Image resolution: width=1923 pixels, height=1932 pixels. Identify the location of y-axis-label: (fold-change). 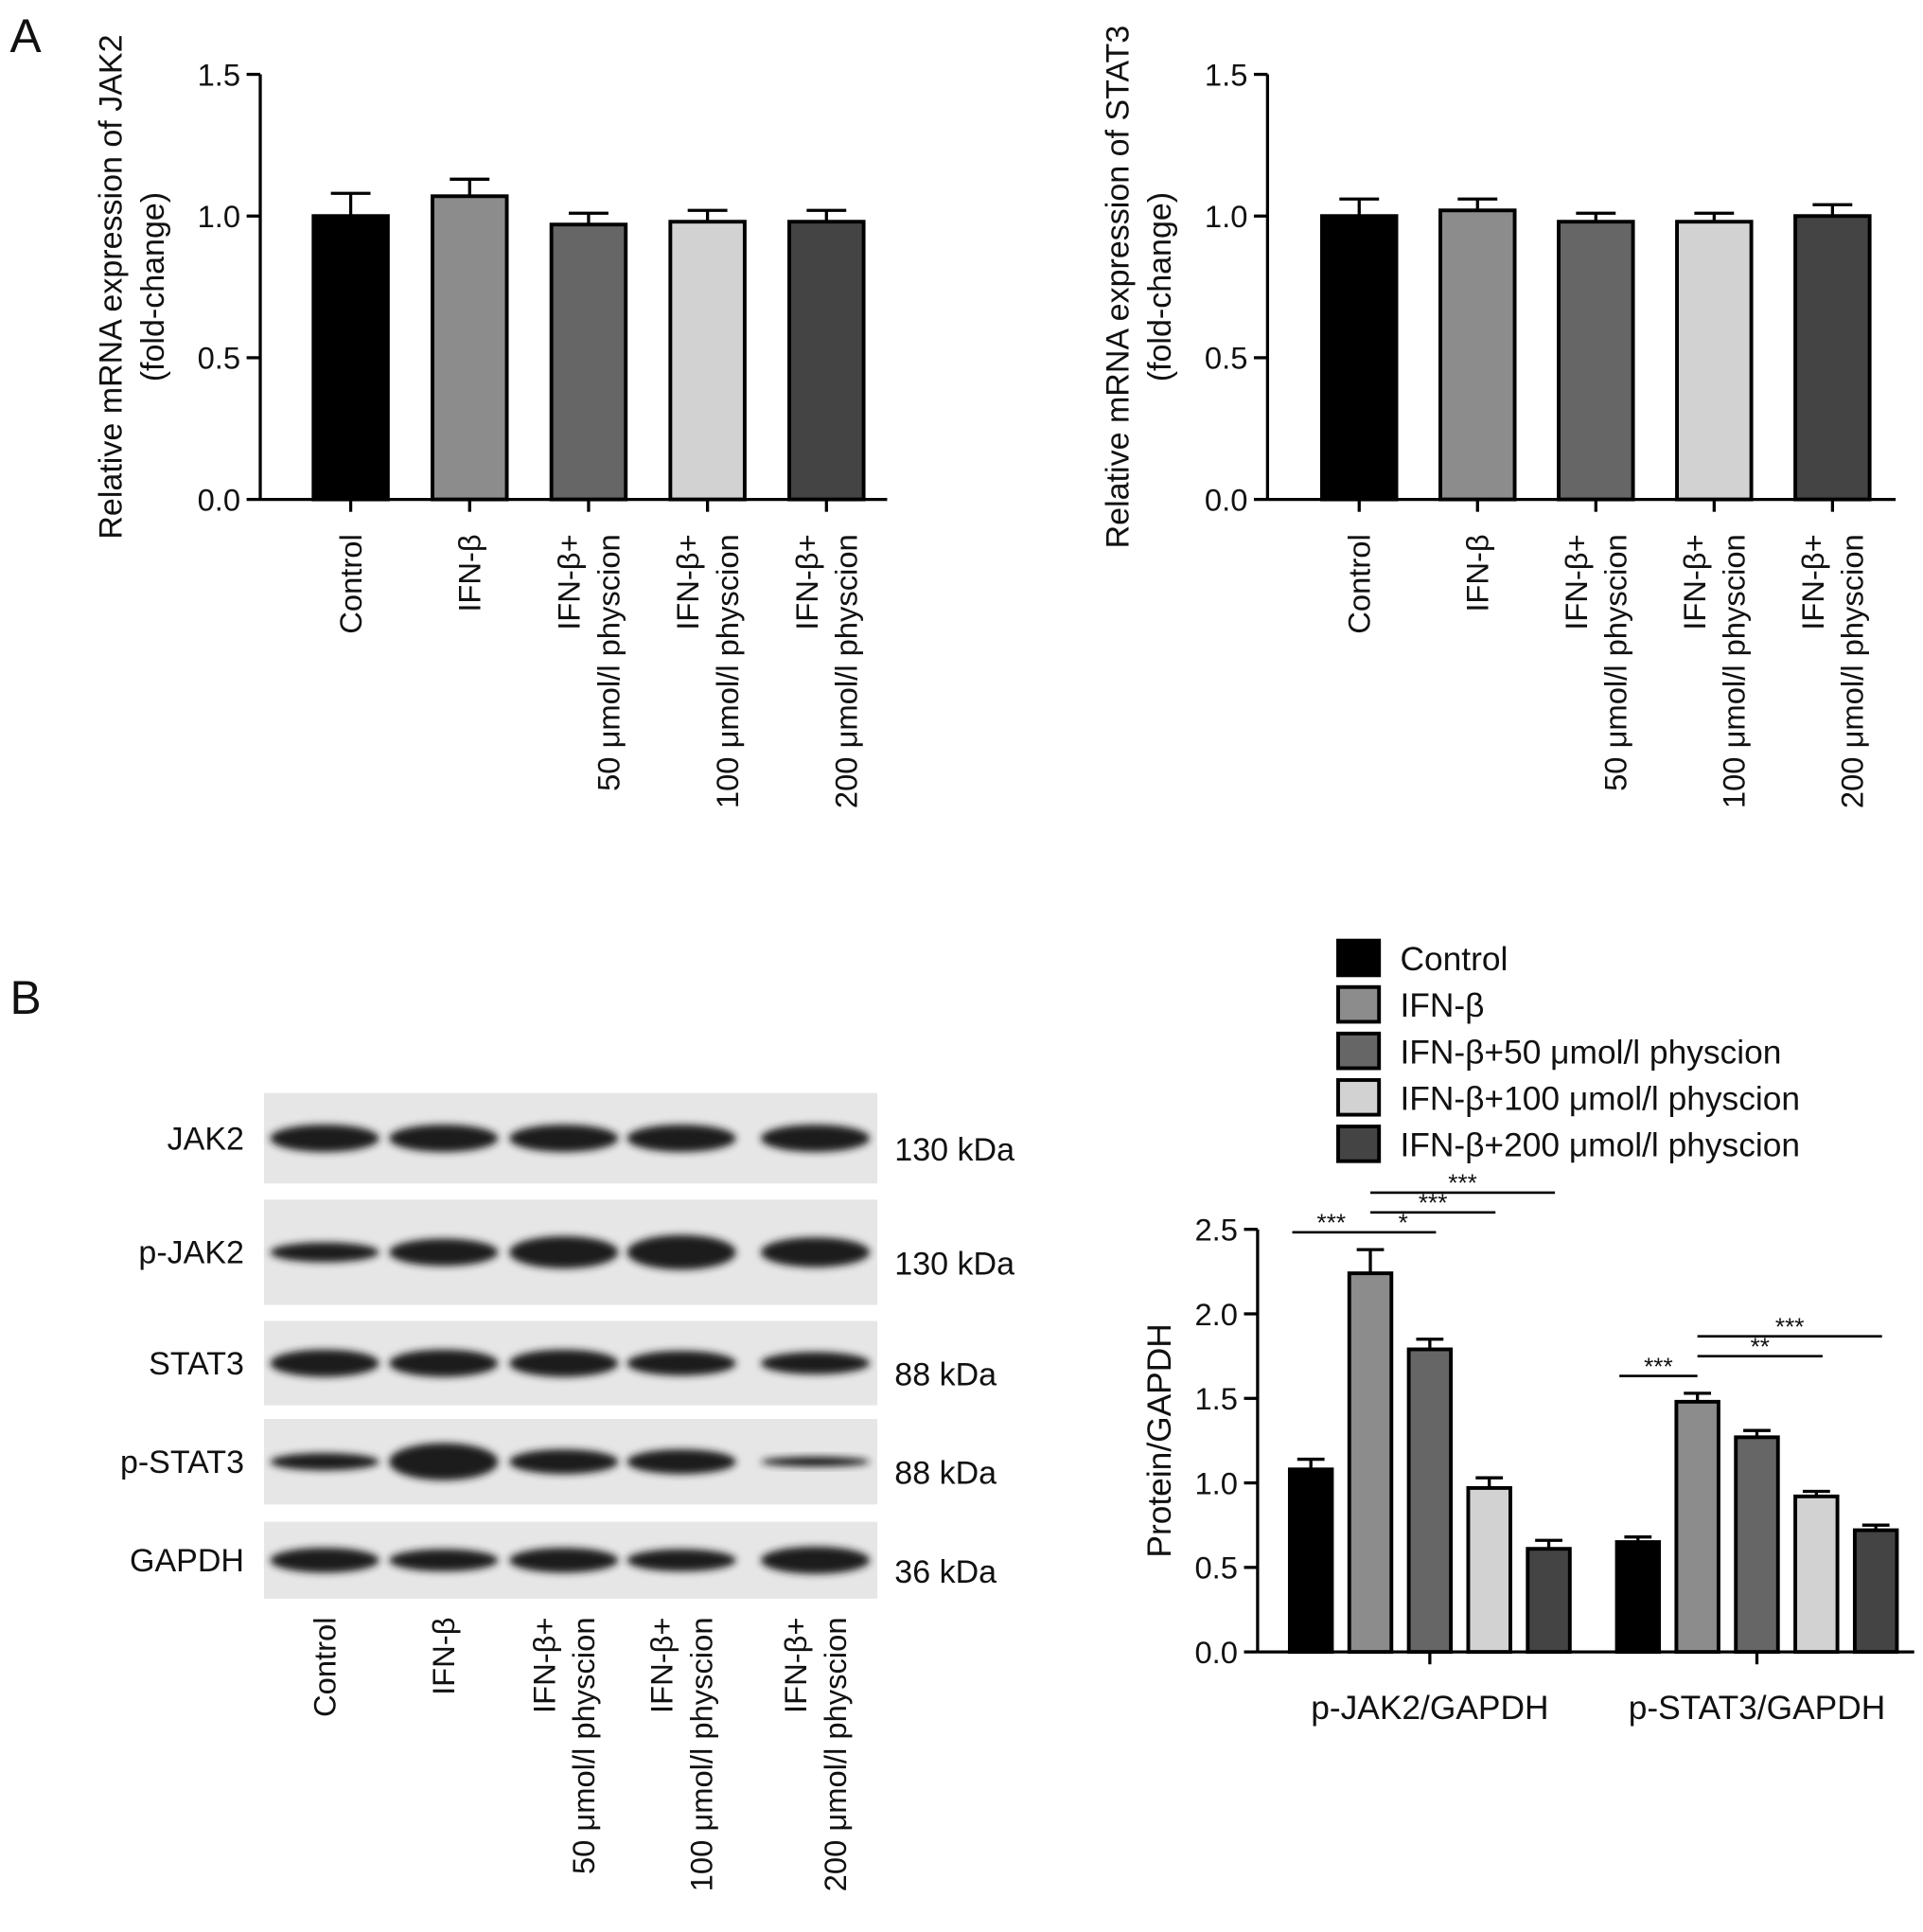
(153, 286).